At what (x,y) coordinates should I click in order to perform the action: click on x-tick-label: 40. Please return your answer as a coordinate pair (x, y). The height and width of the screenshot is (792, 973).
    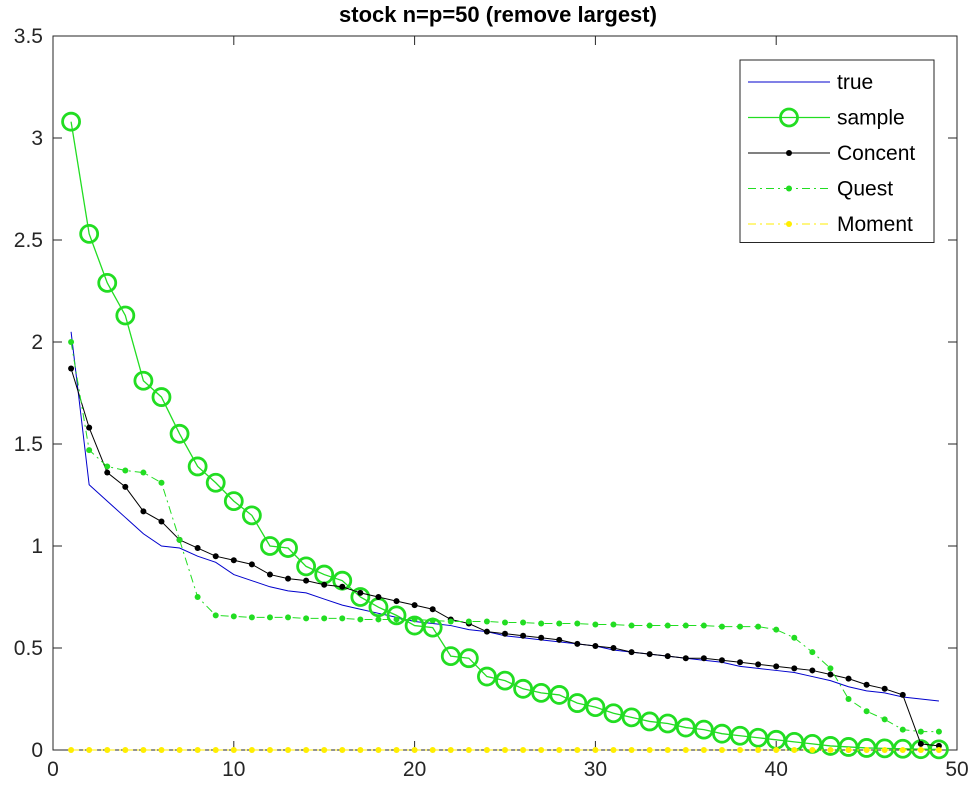
    Looking at the image, I should click on (776, 769).